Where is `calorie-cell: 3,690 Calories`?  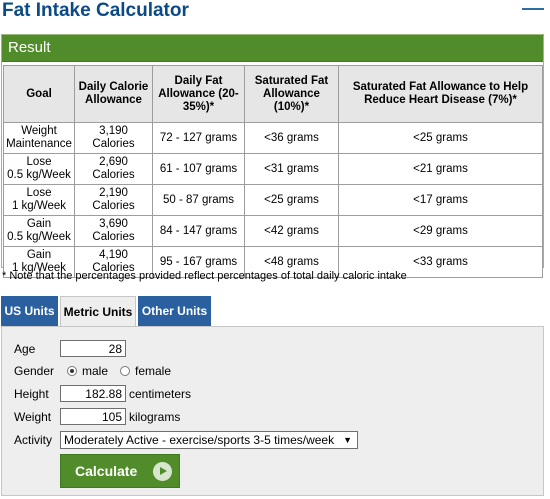
calorie-cell: 3,690 Calories is located at coordinates (113, 231).